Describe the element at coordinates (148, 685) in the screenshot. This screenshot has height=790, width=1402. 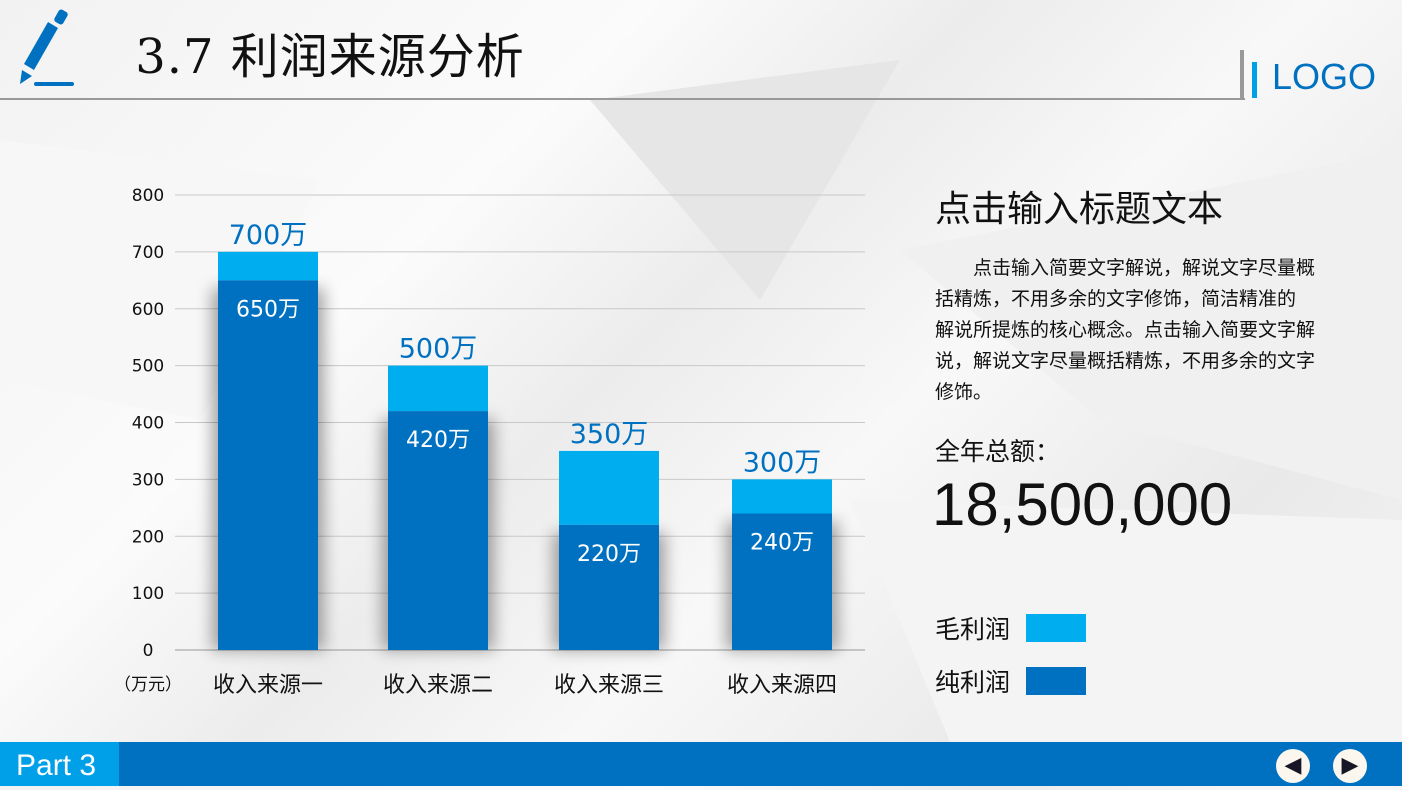
I see `unit-label: （万元）` at that location.